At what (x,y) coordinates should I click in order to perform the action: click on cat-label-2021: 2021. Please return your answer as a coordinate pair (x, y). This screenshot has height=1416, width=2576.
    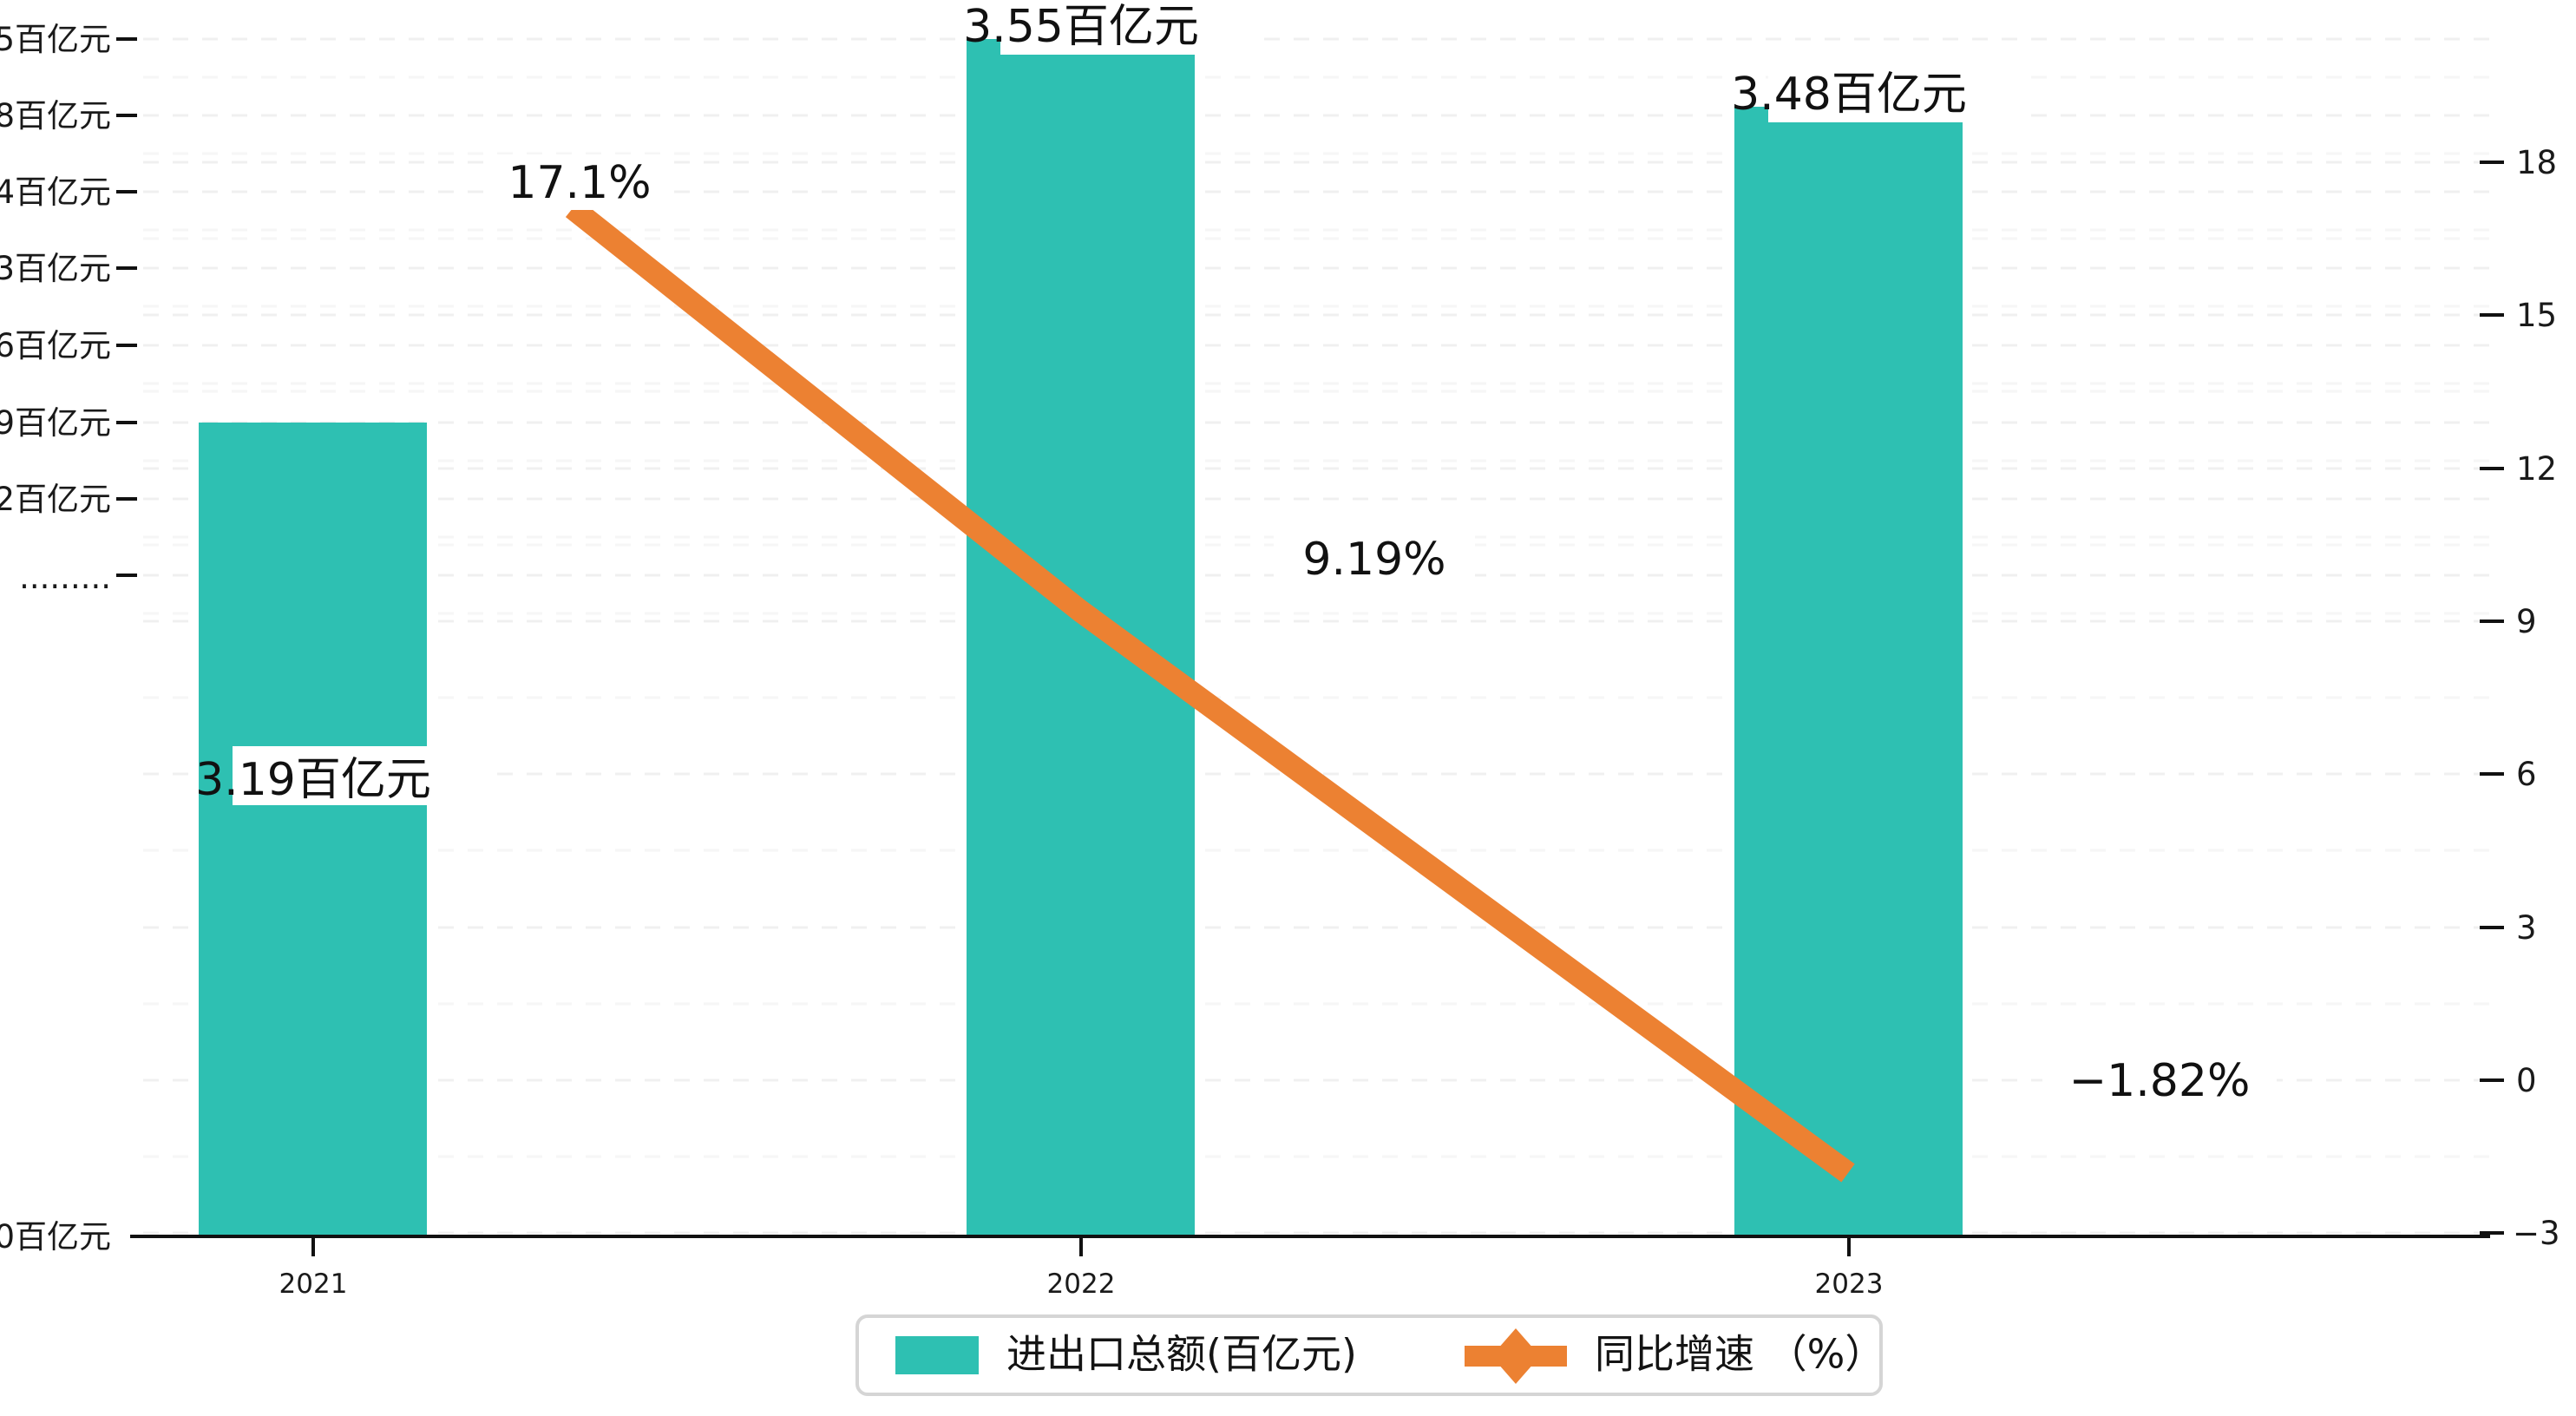
    Looking at the image, I should click on (313, 1284).